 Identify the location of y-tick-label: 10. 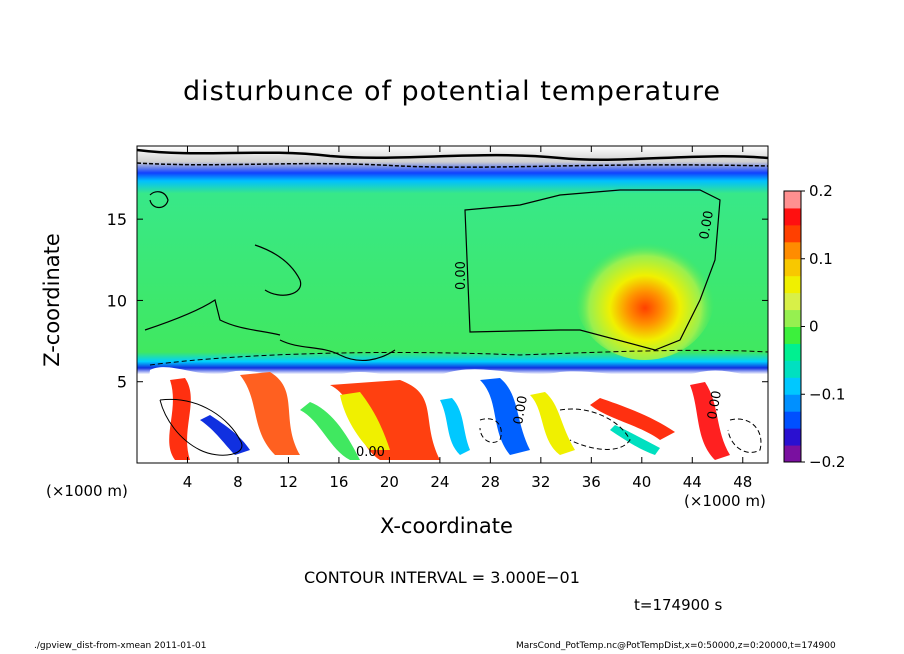
(117, 300).